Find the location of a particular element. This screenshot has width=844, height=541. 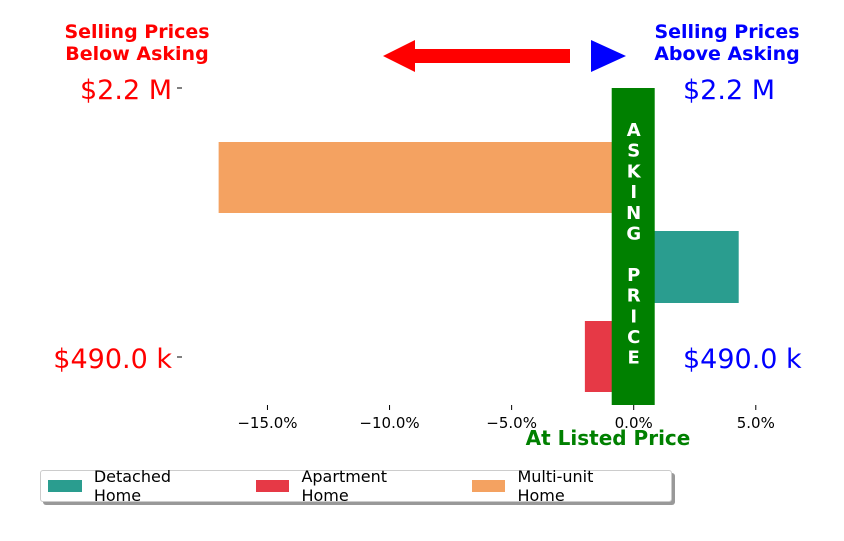

x-tick-label: −5.0% is located at coordinates (511, 423).